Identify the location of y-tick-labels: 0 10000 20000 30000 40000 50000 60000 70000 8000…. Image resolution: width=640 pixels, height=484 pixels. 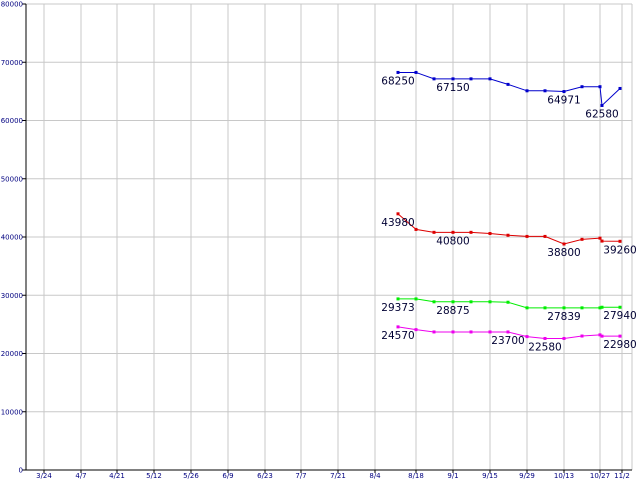
(12, 238).